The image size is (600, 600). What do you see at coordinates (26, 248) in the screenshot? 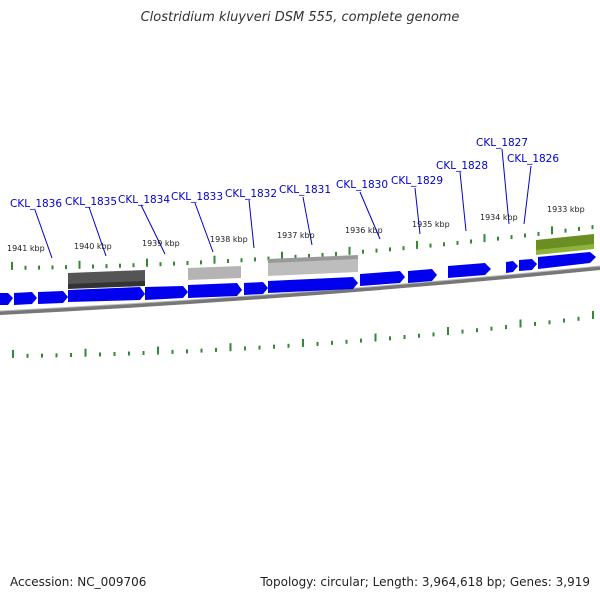
I see `kbp-label: 1941 kbp` at bounding box center [26, 248].